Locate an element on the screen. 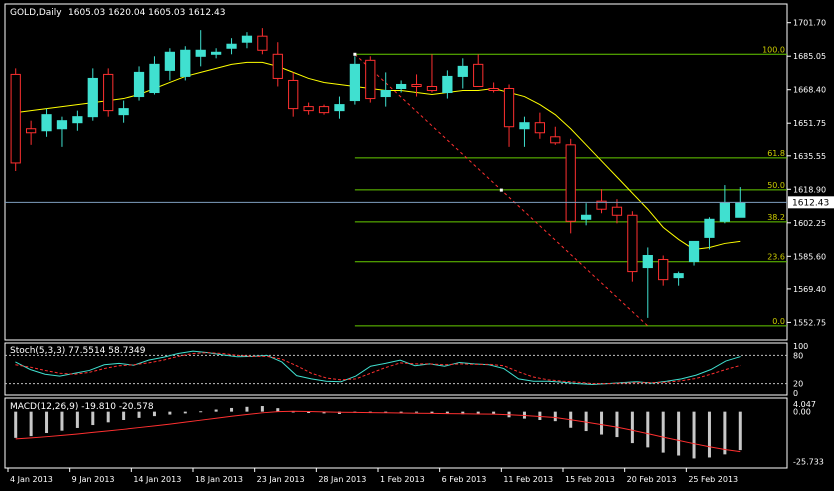 The image size is (834, 491). macd-panel-frame is located at coordinates (396, 433).